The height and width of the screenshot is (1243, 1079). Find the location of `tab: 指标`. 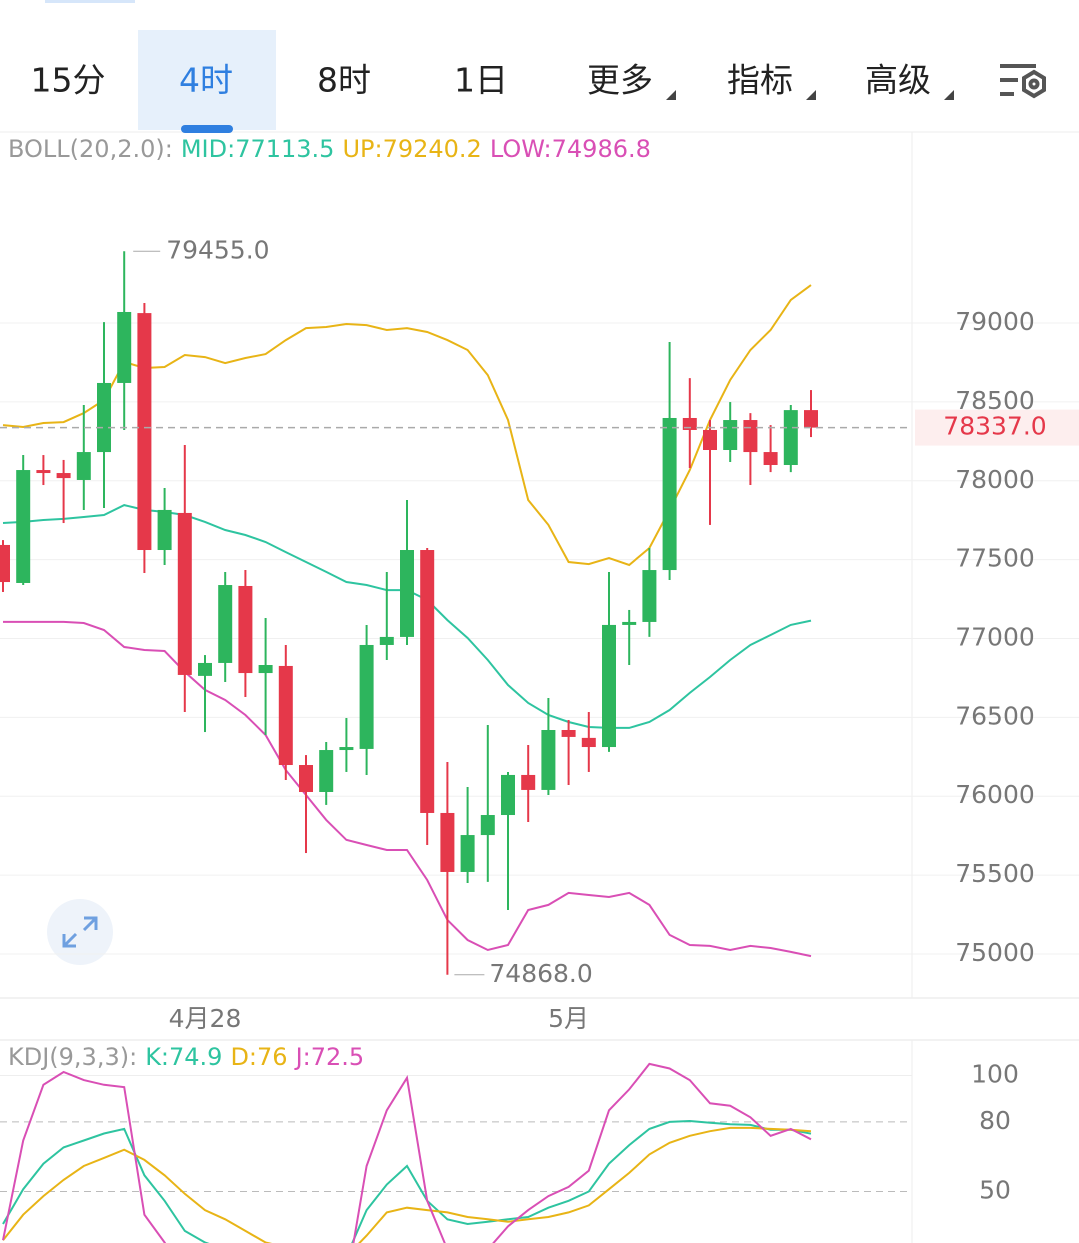

tab: 指标 is located at coordinates (771, 81).